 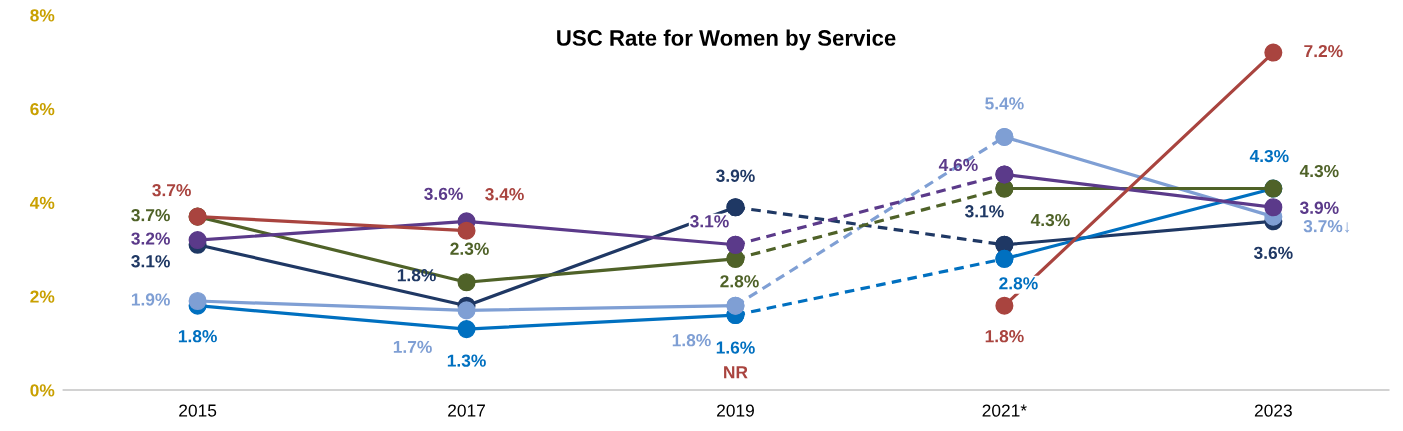 I want to click on data-label: 3.4%, so click(x=504, y=194).